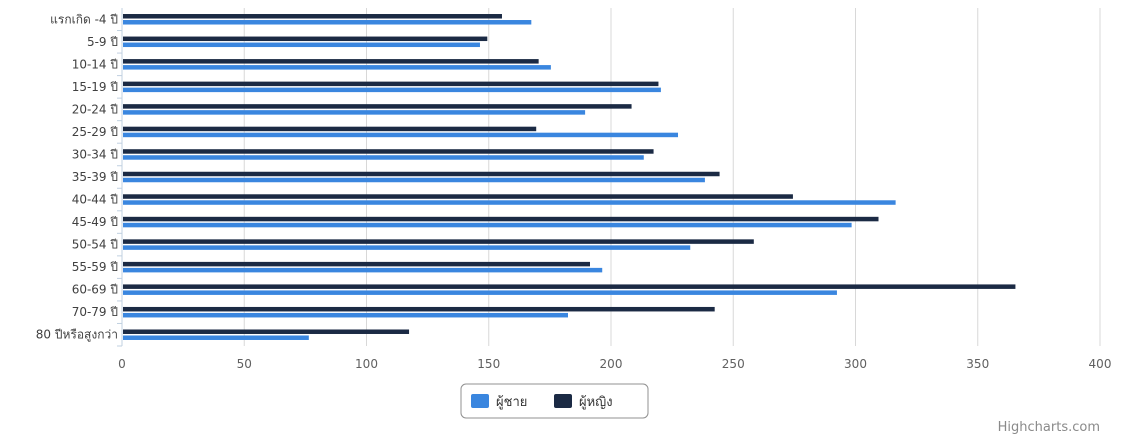 The height and width of the screenshot is (437, 1121). Describe the element at coordinates (511, 402) in the screenshot. I see `legend-label: ผู้ชาย` at that location.